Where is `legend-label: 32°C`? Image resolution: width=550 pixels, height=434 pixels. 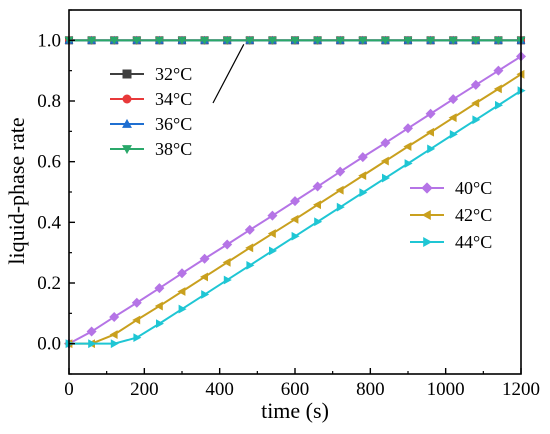
legend-label: 32°C is located at coordinates (173, 74).